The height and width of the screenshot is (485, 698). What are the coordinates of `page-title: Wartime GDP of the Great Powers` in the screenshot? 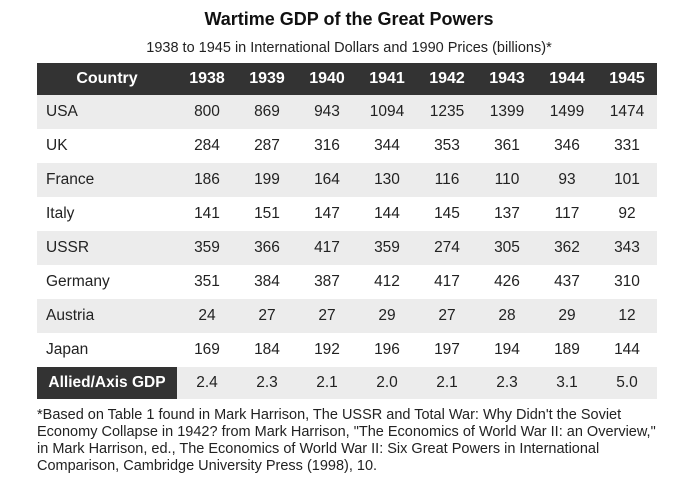 It's located at (349, 19).